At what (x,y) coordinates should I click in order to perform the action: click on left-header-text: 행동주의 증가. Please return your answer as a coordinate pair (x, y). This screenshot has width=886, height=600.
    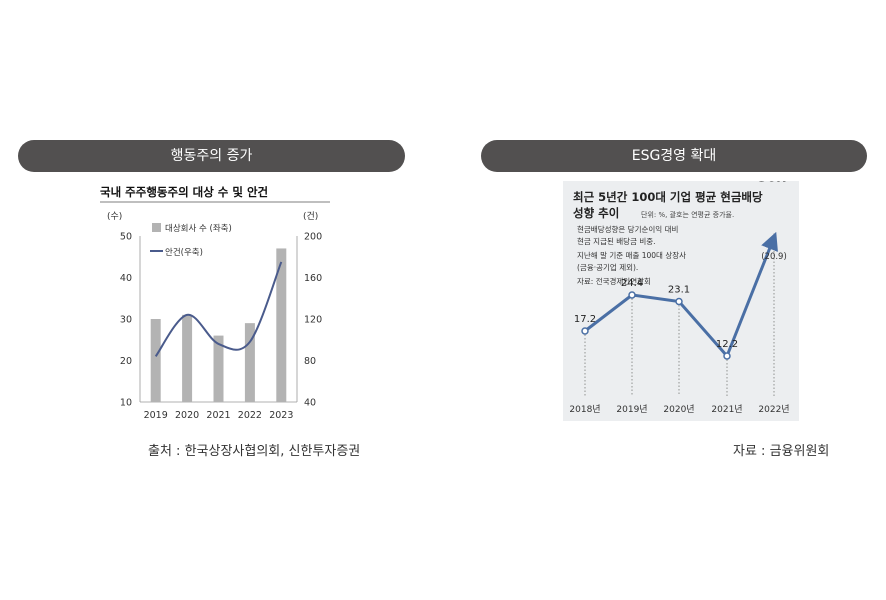
    Looking at the image, I should click on (211, 156).